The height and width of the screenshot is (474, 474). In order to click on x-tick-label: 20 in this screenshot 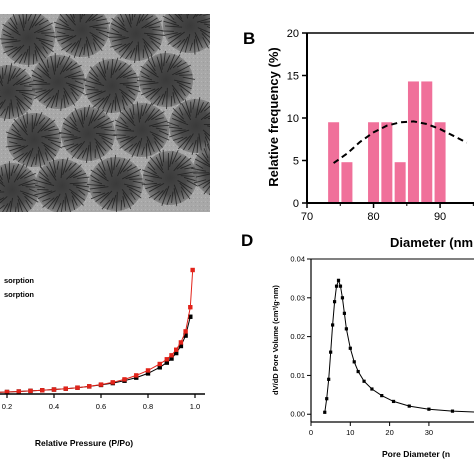, I will do `click(389, 432)`.